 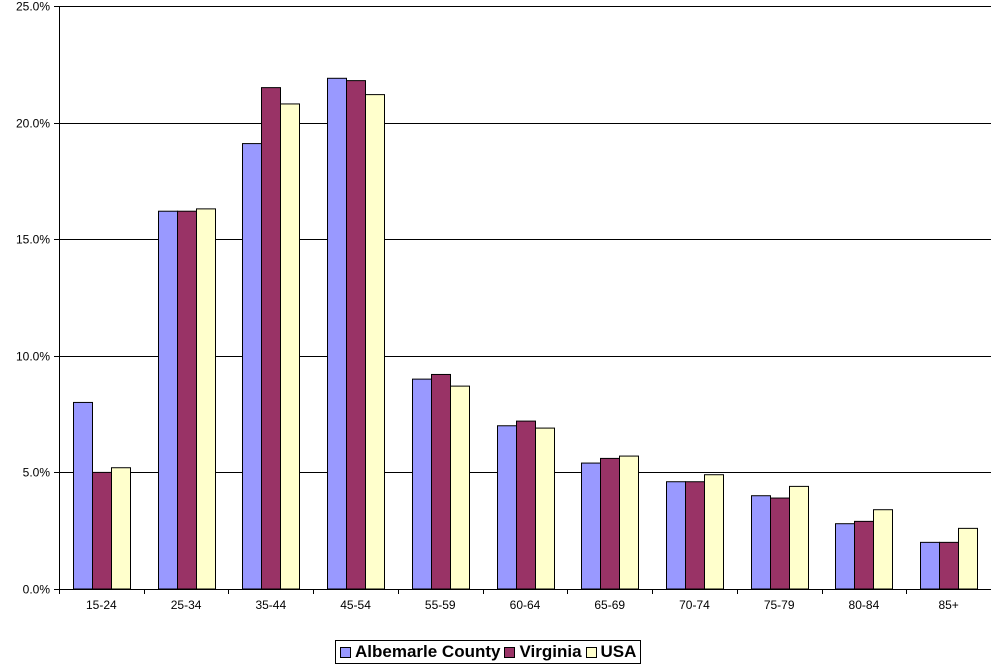 I want to click on y-tick-label: 15.0%, so click(x=33, y=240).